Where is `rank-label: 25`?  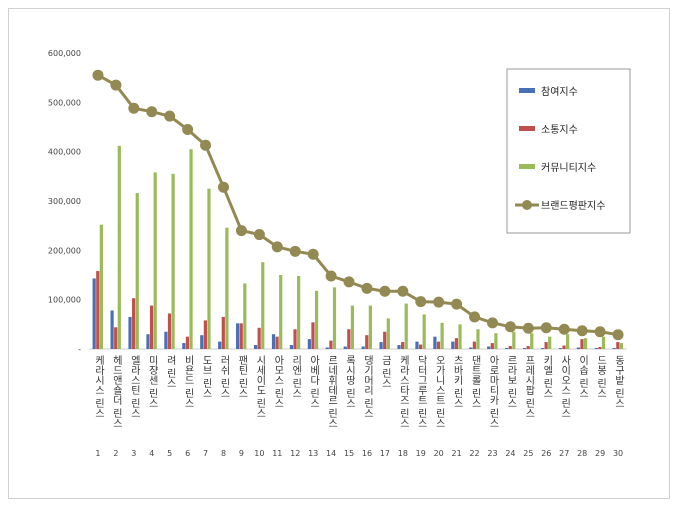
rank-label: 25 is located at coordinates (528, 453).